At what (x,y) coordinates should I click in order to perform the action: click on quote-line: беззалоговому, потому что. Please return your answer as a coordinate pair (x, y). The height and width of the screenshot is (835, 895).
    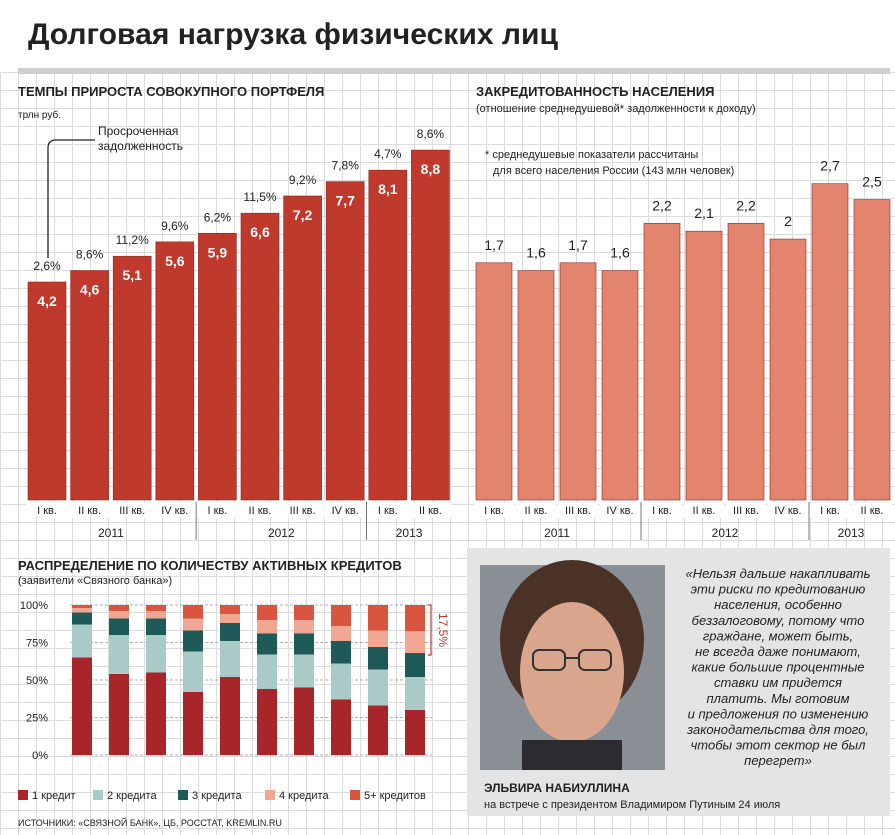
    Looking at the image, I should click on (778, 620).